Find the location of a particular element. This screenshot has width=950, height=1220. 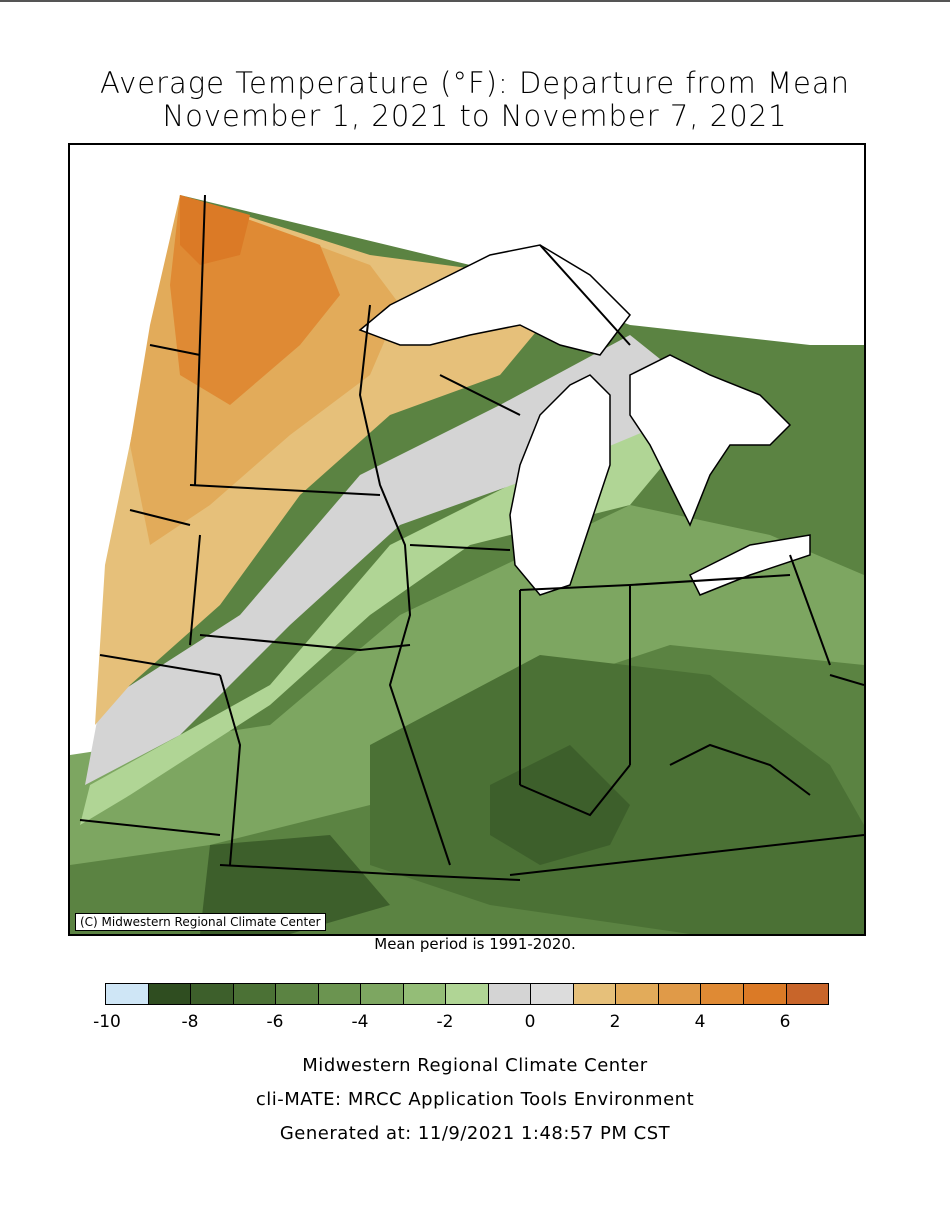

color-legend is located at coordinates (467, 994).